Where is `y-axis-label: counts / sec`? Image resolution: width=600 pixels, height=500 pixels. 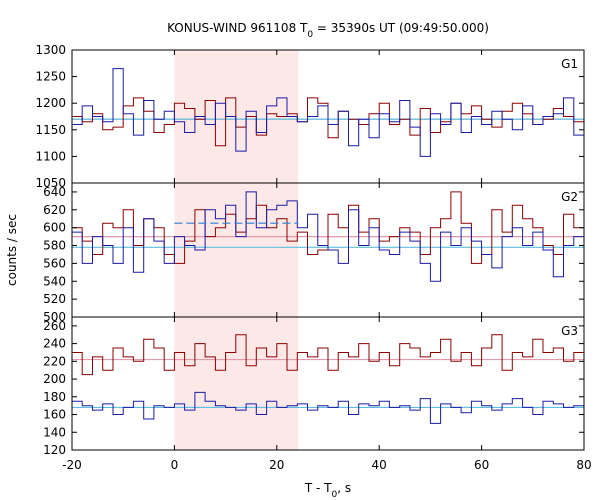 y-axis-label: counts / sec is located at coordinates (12, 250).